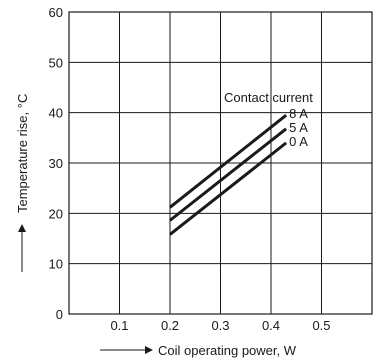 The height and width of the screenshot is (358, 379). I want to click on y-tick-label: 40, so click(56, 113).